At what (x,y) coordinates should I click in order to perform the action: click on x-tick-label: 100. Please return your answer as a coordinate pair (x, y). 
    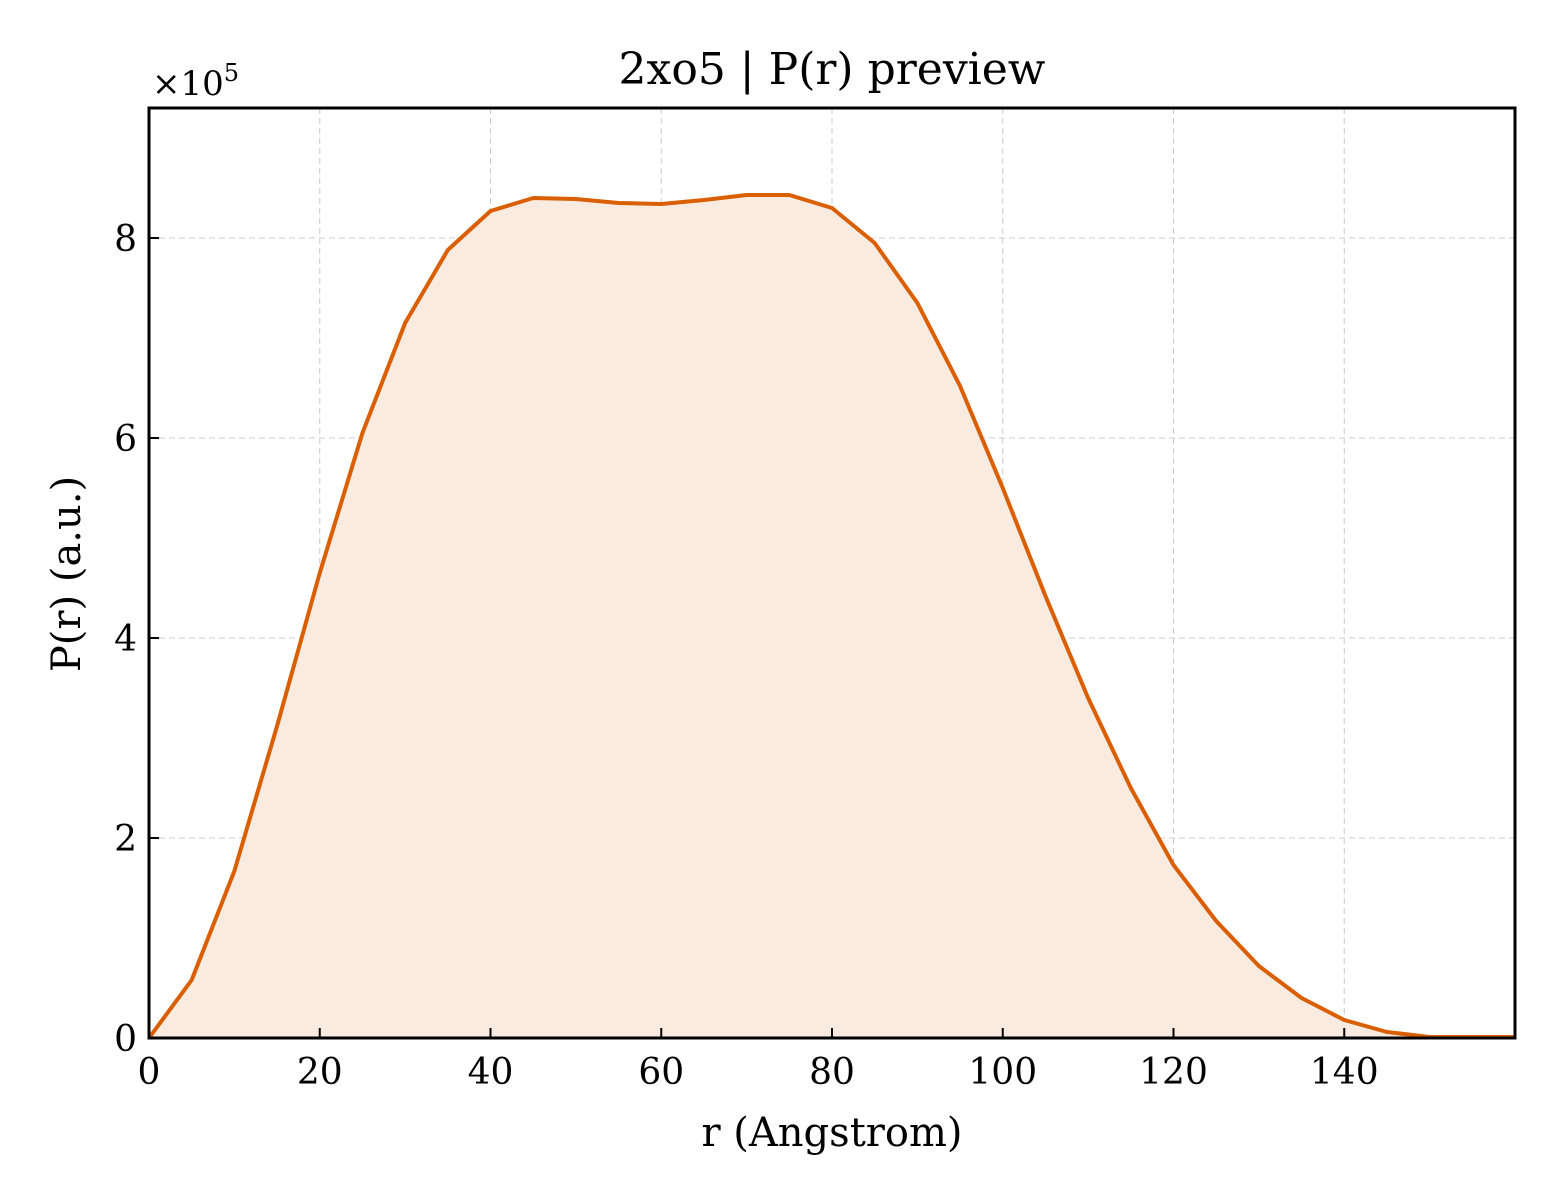
    Looking at the image, I should click on (1002, 1072).